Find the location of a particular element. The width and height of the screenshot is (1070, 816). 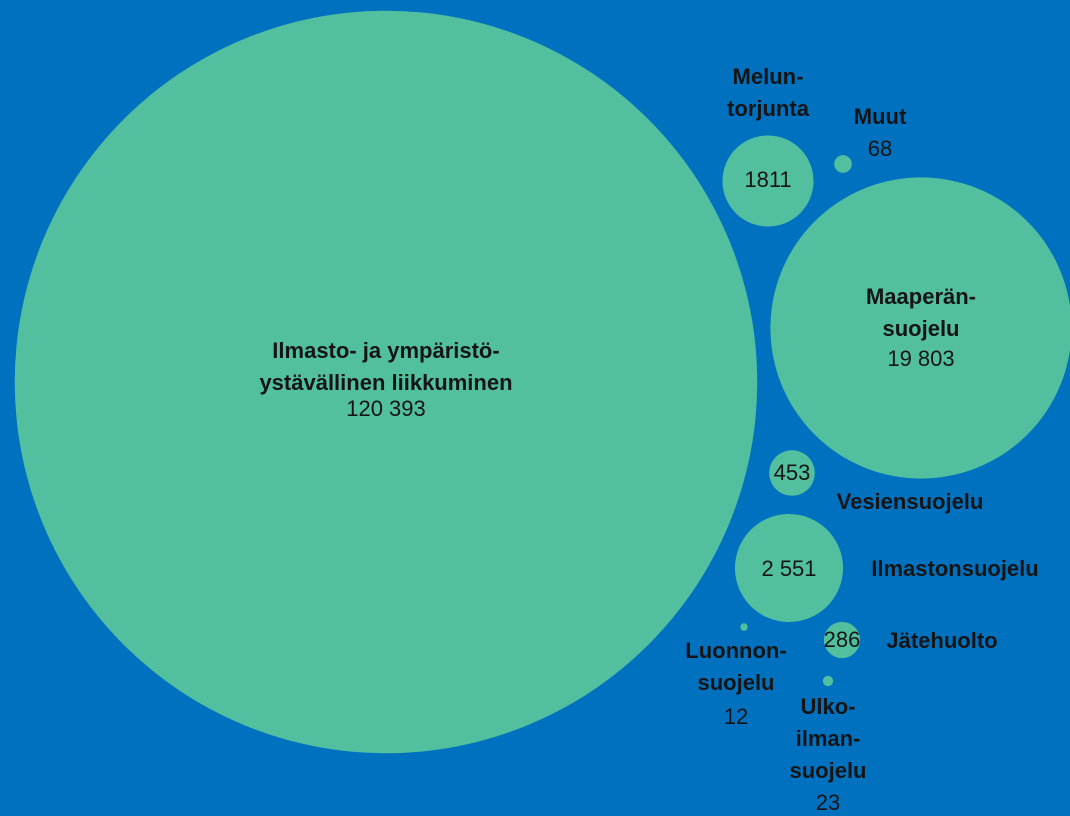

bubble-name: ystävällinen liikkuminen is located at coordinates (385, 382).